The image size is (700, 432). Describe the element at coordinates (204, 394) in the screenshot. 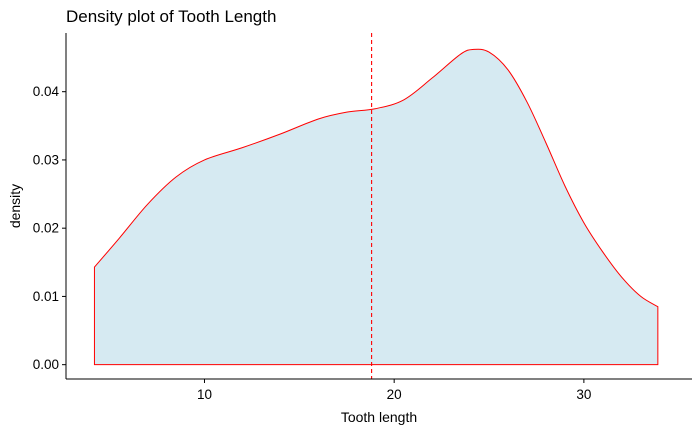

I see `x-tick-label: 10` at that location.